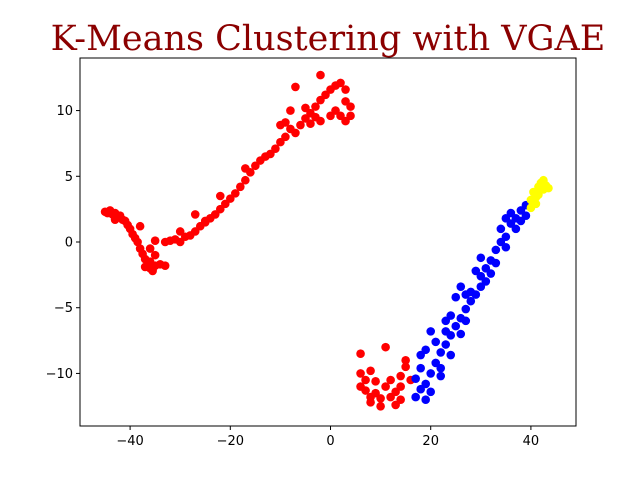 The height and width of the screenshot is (480, 640). Describe the element at coordinates (531, 441) in the screenshot. I see `x-tick-label: 40` at that location.